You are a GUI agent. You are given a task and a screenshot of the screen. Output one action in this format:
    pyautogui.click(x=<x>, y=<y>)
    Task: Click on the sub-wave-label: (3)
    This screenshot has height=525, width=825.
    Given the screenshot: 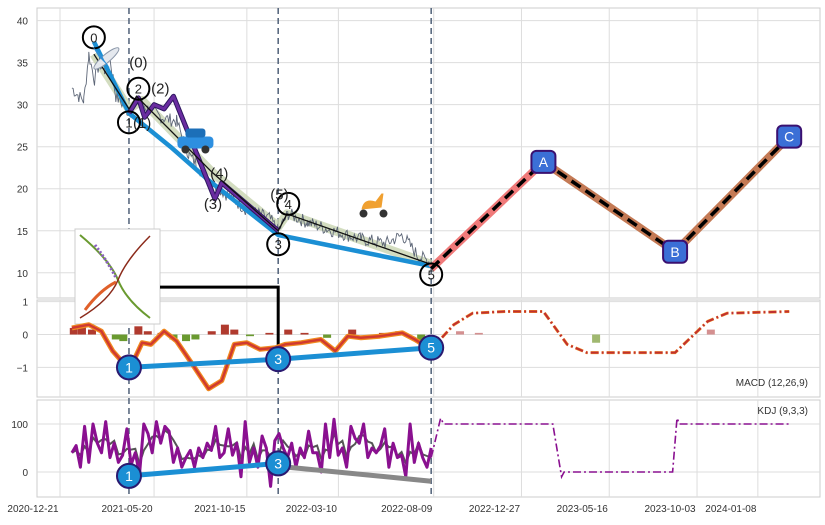 What is the action you would take?
    pyautogui.click(x=213, y=204)
    